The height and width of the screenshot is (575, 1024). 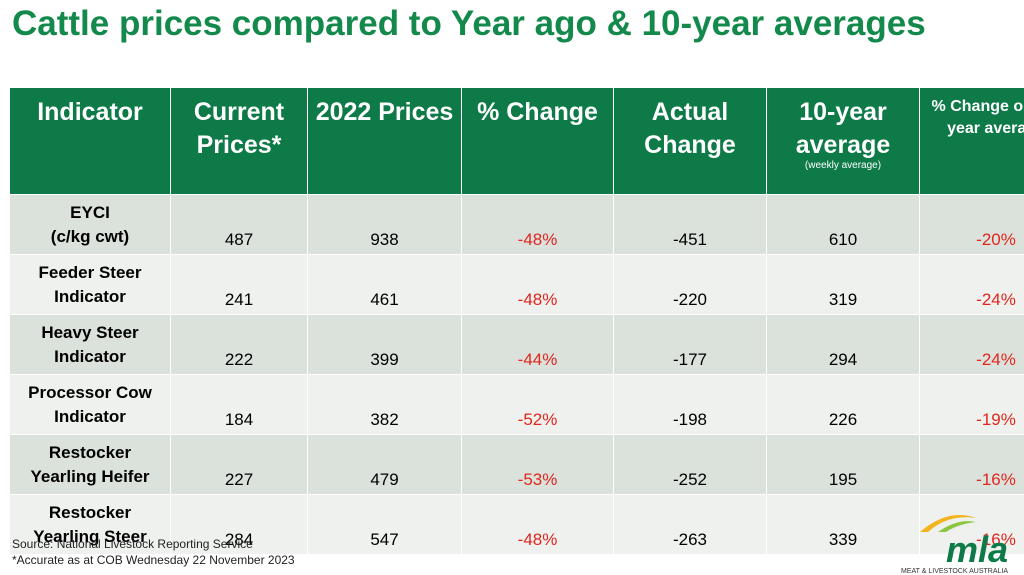 I want to click on label-line: Feeder Steer, so click(x=90, y=273).